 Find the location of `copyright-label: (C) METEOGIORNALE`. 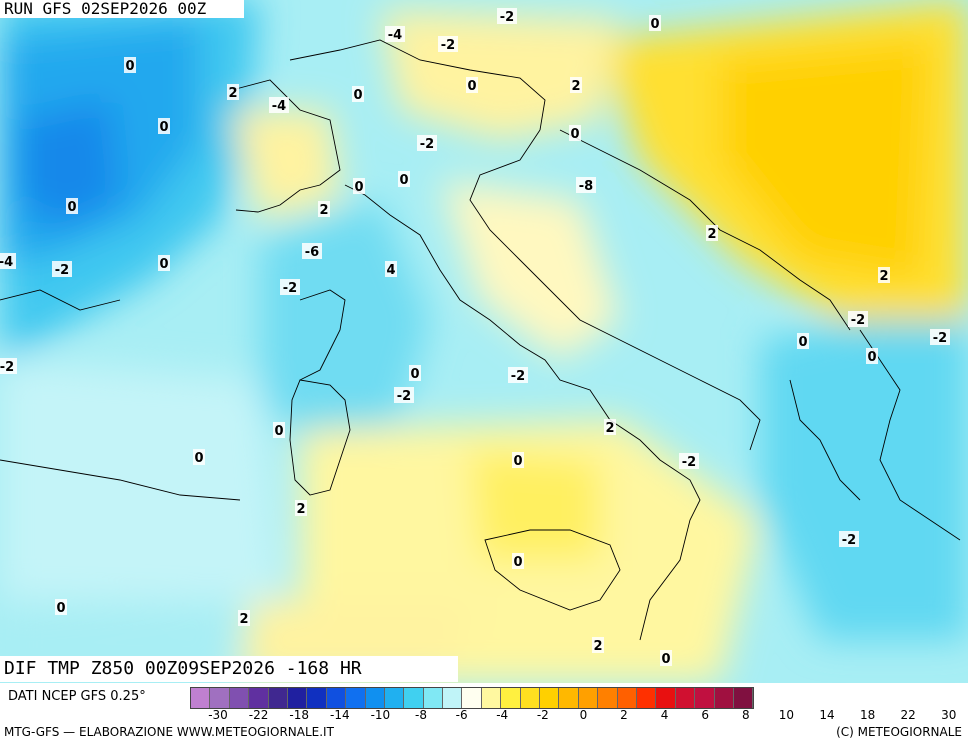

copyright-label: (C) METEOGIORNALE is located at coordinates (899, 732).